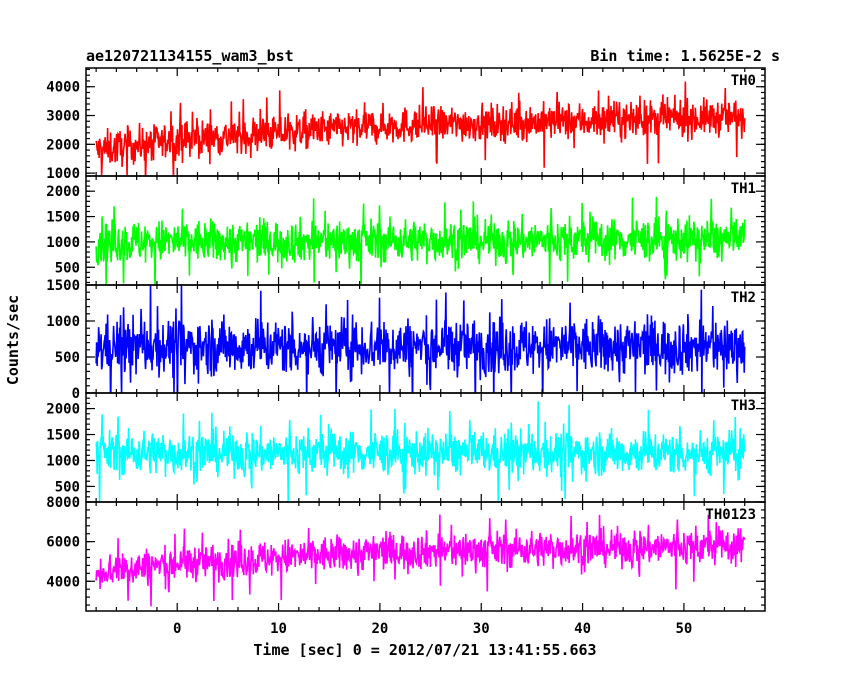 The width and height of the screenshot is (850, 680). What do you see at coordinates (481, 629) in the screenshot?
I see `x-tick-label: 30` at bounding box center [481, 629].